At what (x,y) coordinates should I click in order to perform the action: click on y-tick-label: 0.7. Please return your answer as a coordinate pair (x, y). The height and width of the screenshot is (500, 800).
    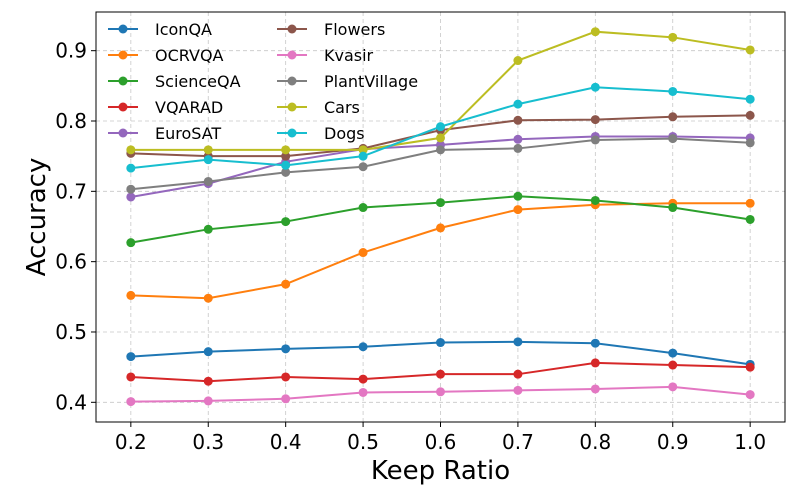
    Looking at the image, I should click on (71, 191).